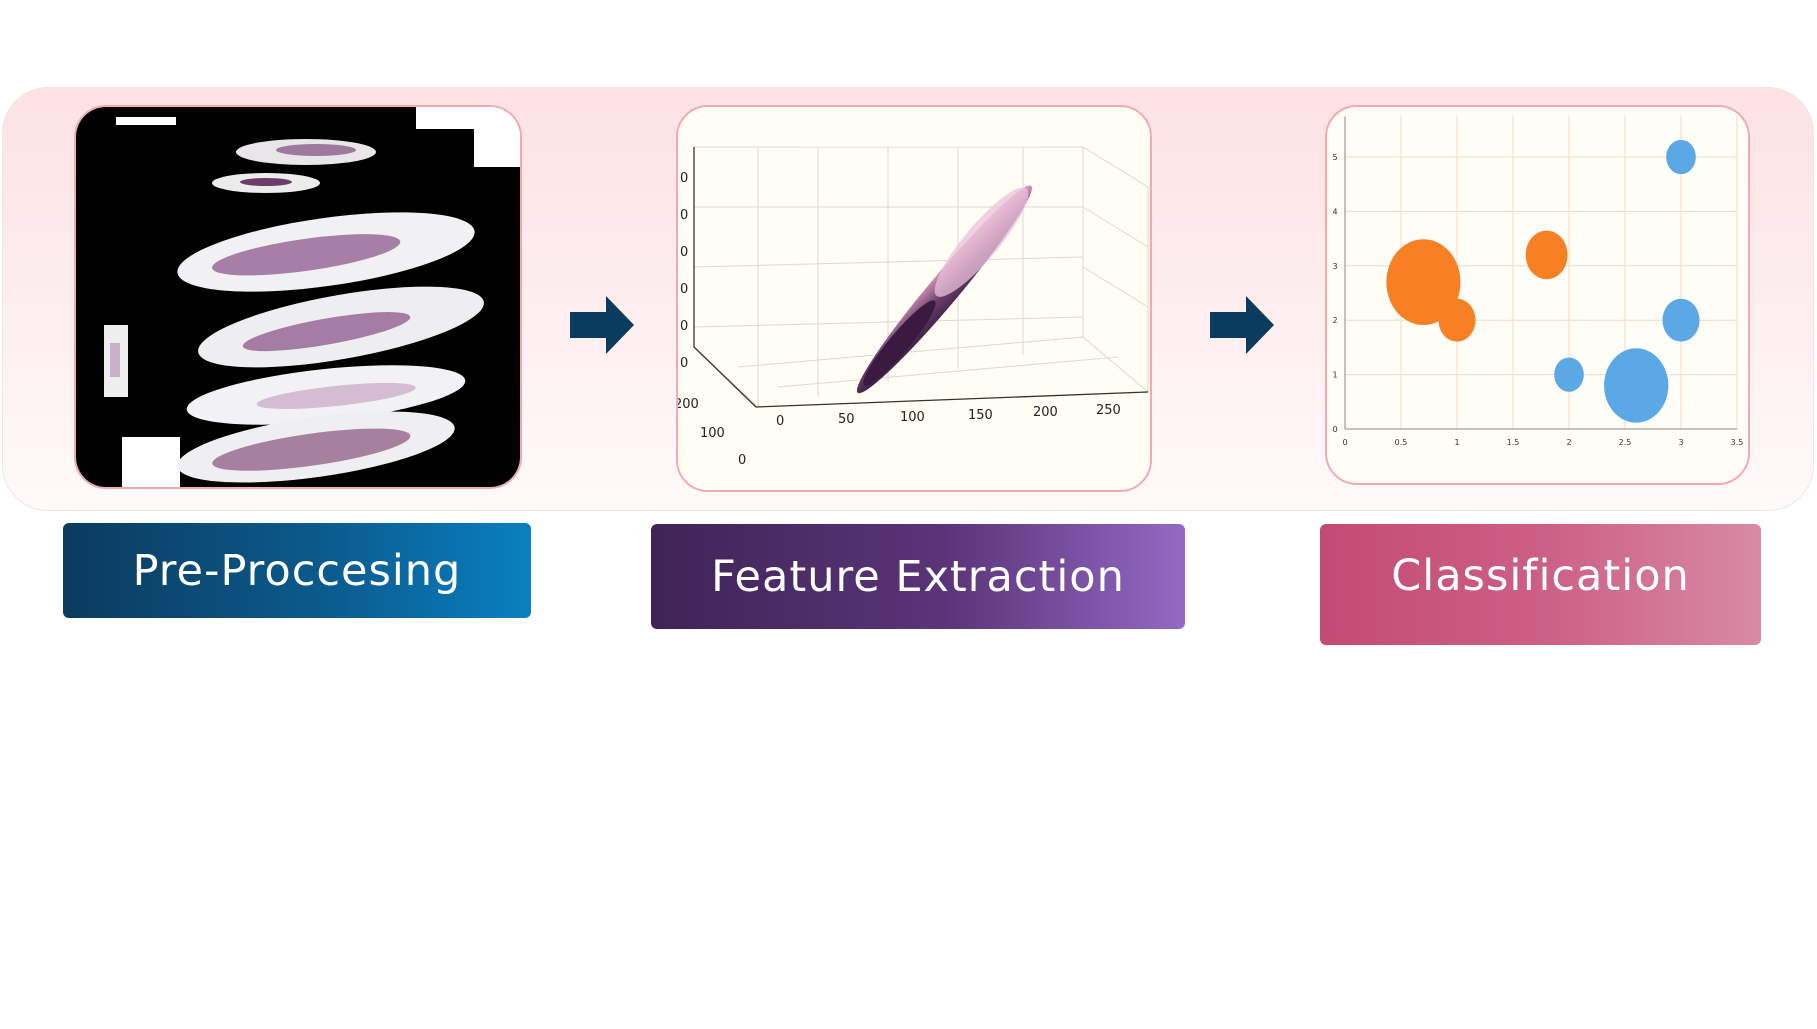  What do you see at coordinates (1334, 320) in the screenshot?
I see `y-tick-label: 2` at bounding box center [1334, 320].